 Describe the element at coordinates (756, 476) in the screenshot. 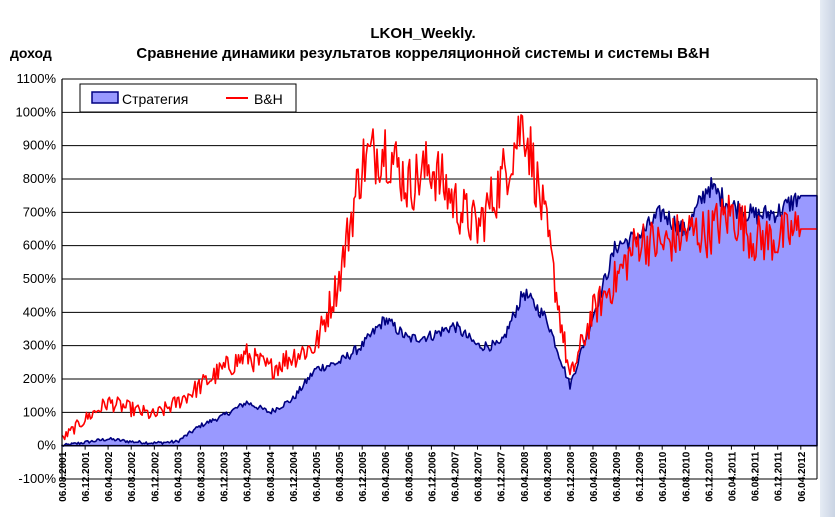

I see `x-tick-label: 06.08.2011` at that location.